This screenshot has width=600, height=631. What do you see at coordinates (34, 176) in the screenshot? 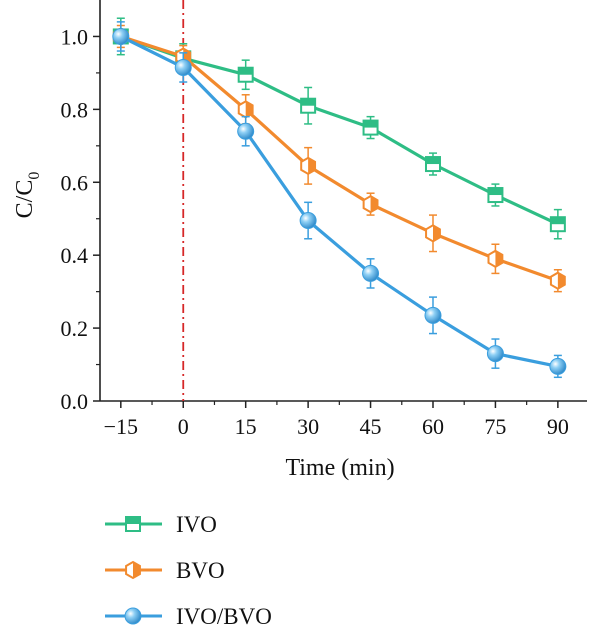
I see `y-axis-label-subscript: 0` at bounding box center [34, 176].